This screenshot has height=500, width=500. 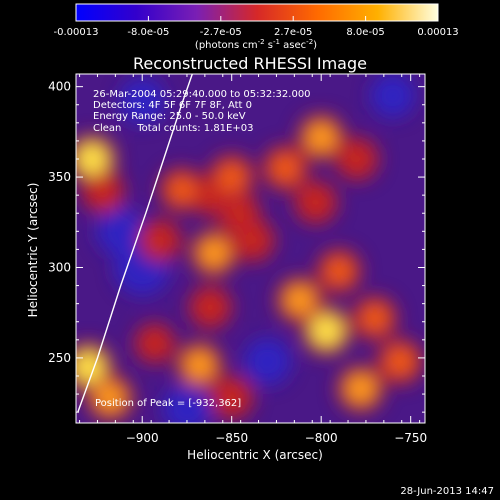 I want to click on y-tick-label: 250, so click(x=59, y=358).